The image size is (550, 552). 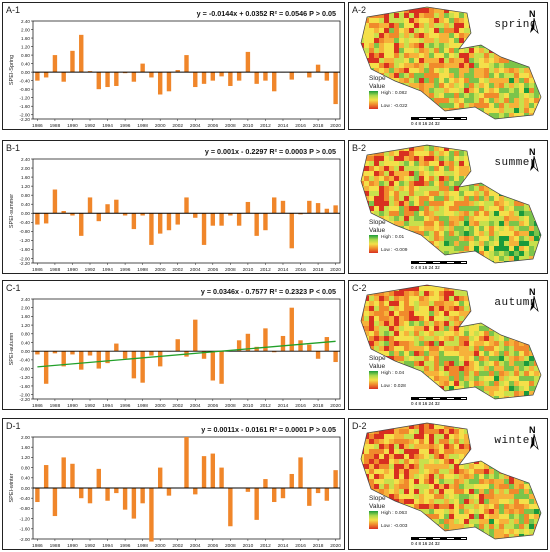 I want to click on trend-line, so click(x=186, y=354).